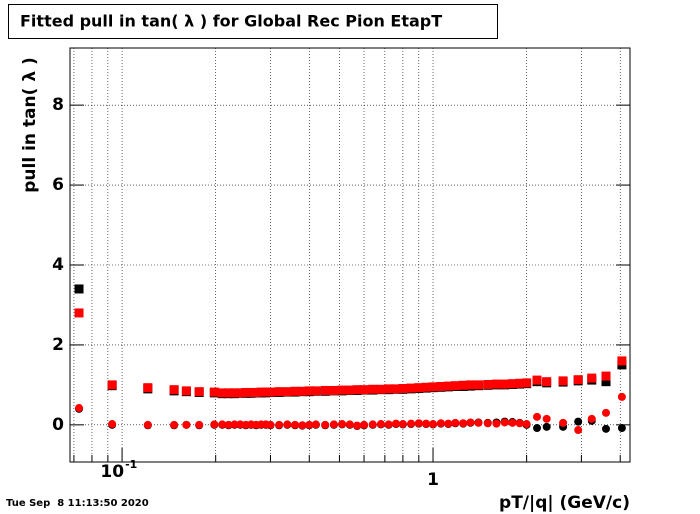 The width and height of the screenshot is (700, 514). Describe the element at coordinates (58, 105) in the screenshot. I see `y-tick-label: 8` at that location.